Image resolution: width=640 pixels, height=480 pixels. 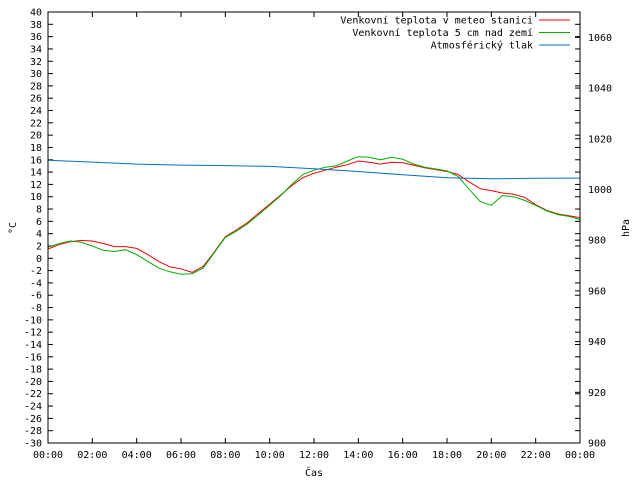 What do you see at coordinates (597, 291) in the screenshot?
I see `y2-tick-label: 960` at bounding box center [597, 291].